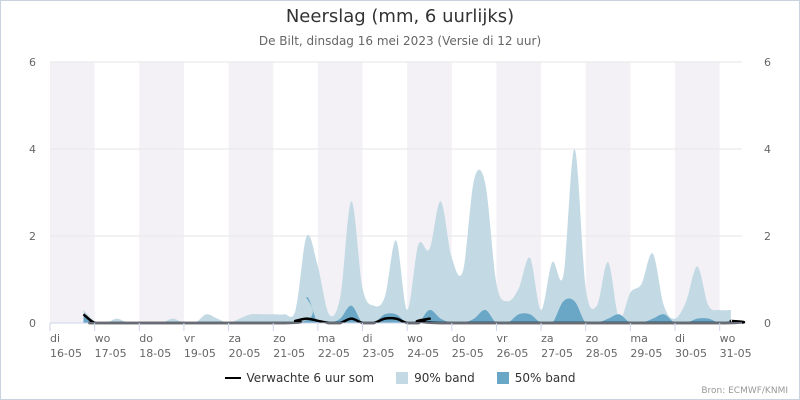 The image size is (800, 400). Describe the element at coordinates (646, 353) in the screenshot. I see `x-tick-date: 29-05` at that location.